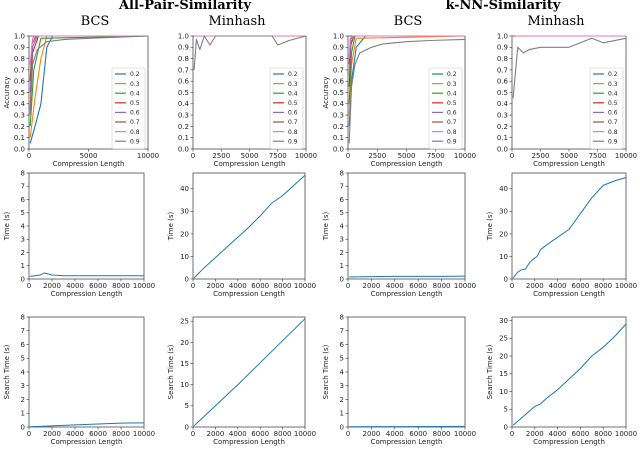 The width and height of the screenshot is (640, 450). I want to click on y-tick-label: 1.0, so click(19, 36).